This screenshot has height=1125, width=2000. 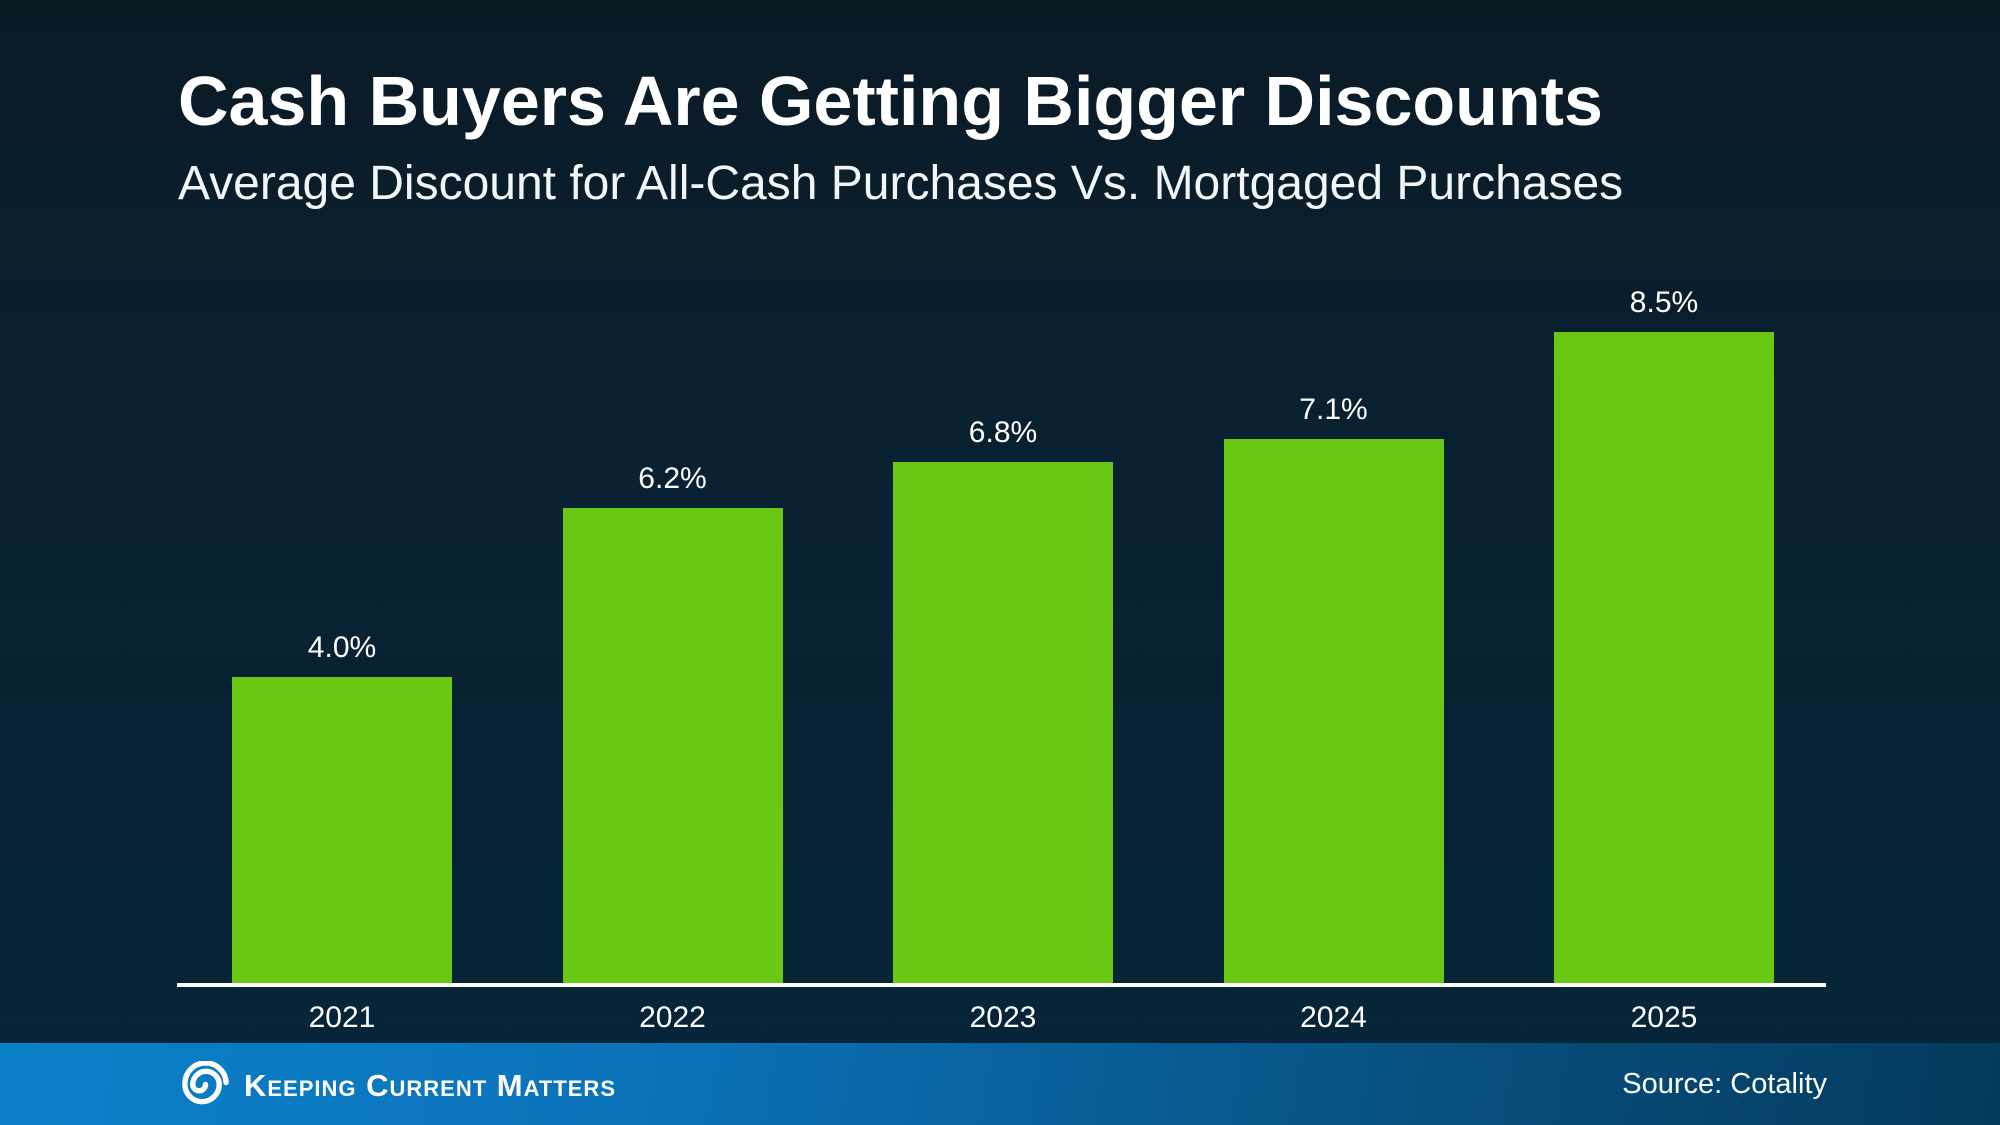 What do you see at coordinates (1003, 1017) in the screenshot?
I see `x-axis-tick-label: 2023` at bounding box center [1003, 1017].